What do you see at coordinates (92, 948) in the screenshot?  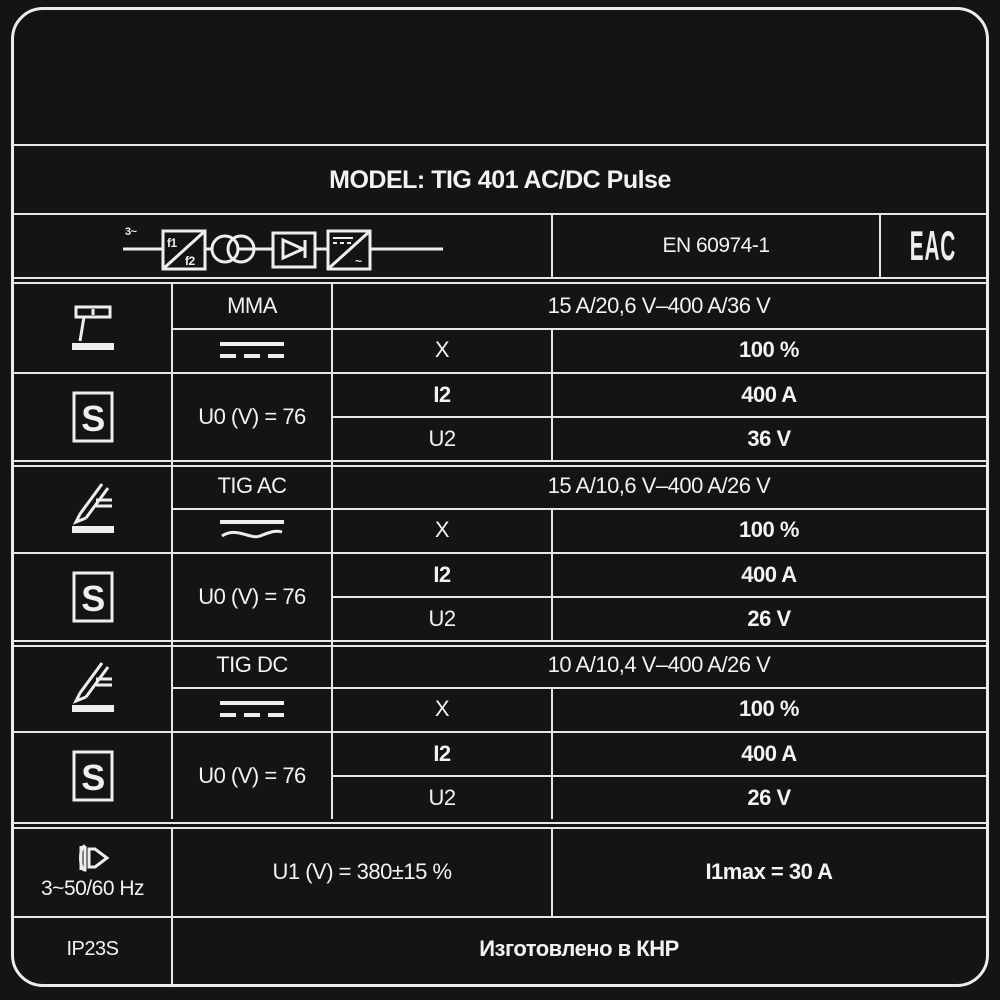 I see `protection-class: IP23S` at bounding box center [92, 948].